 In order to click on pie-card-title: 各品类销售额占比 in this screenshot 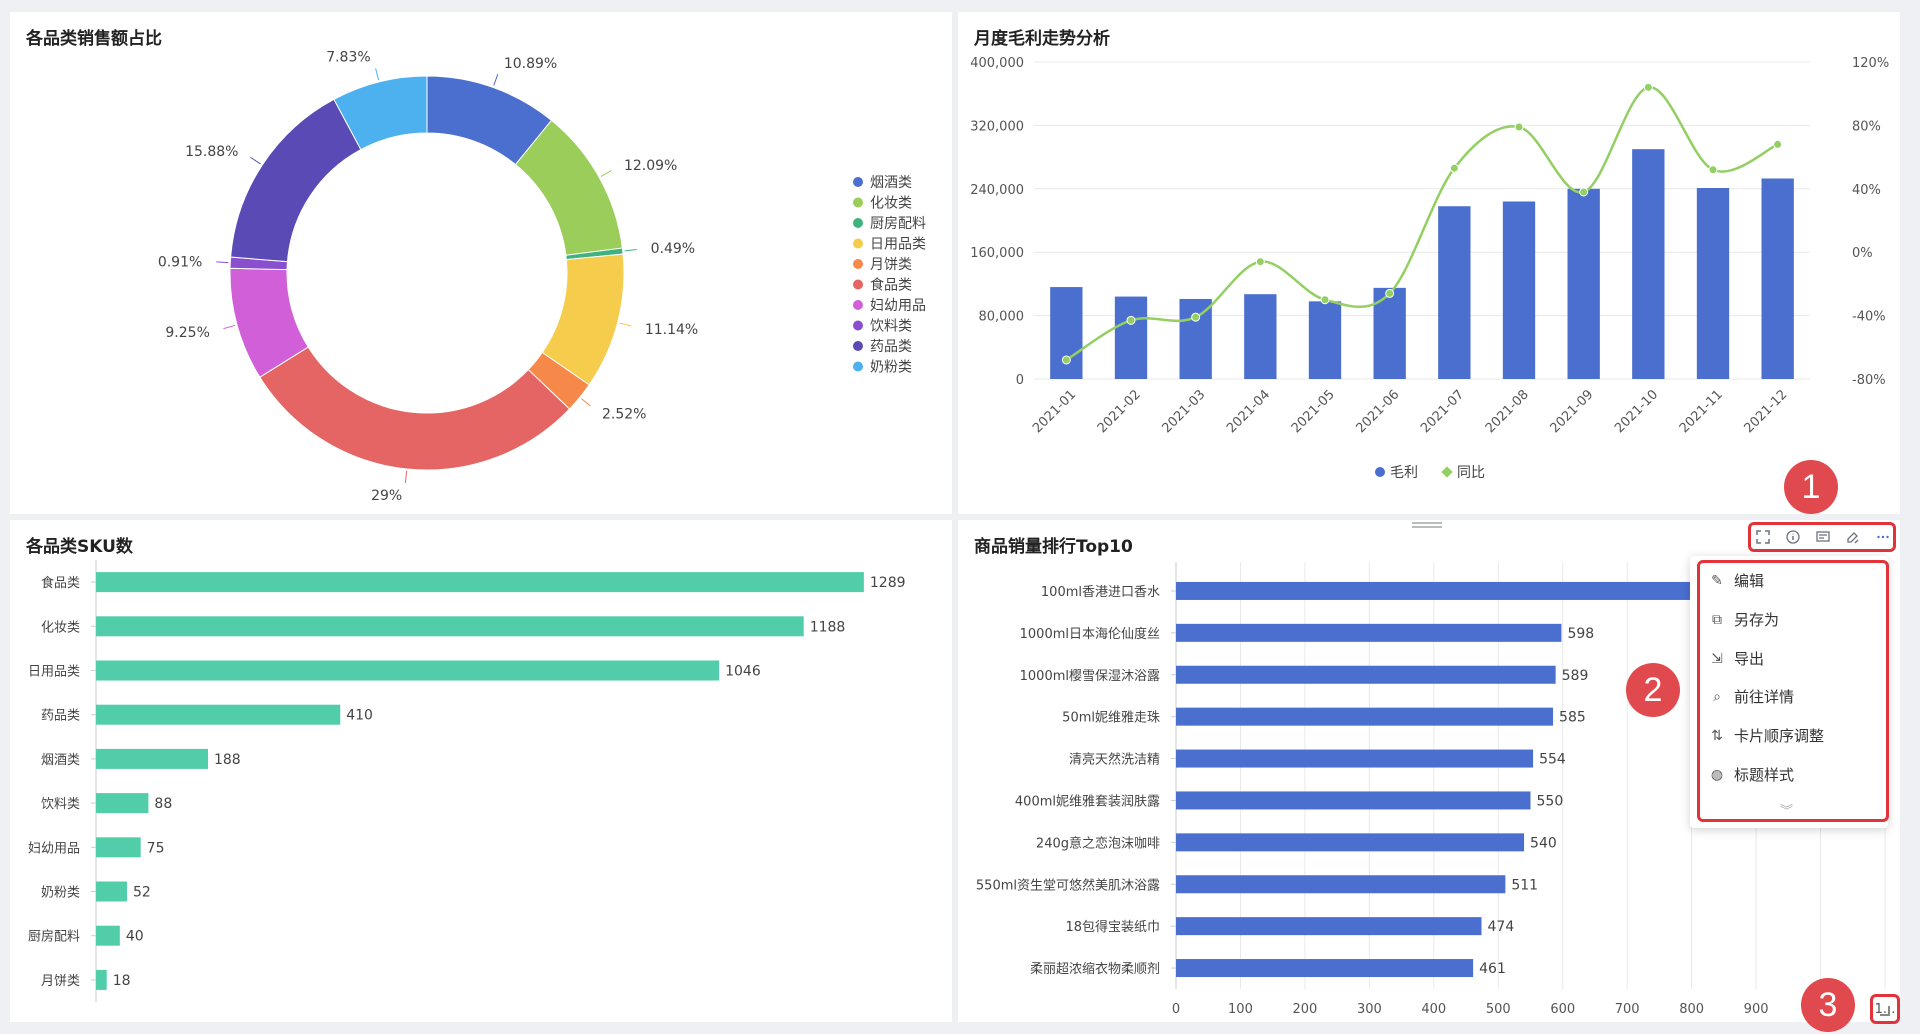, I will do `click(94, 39)`.